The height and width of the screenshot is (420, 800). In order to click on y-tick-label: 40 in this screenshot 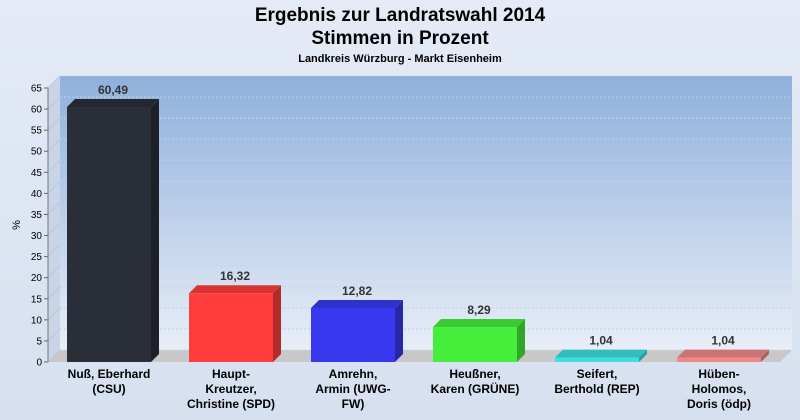, I will do `click(37, 194)`.